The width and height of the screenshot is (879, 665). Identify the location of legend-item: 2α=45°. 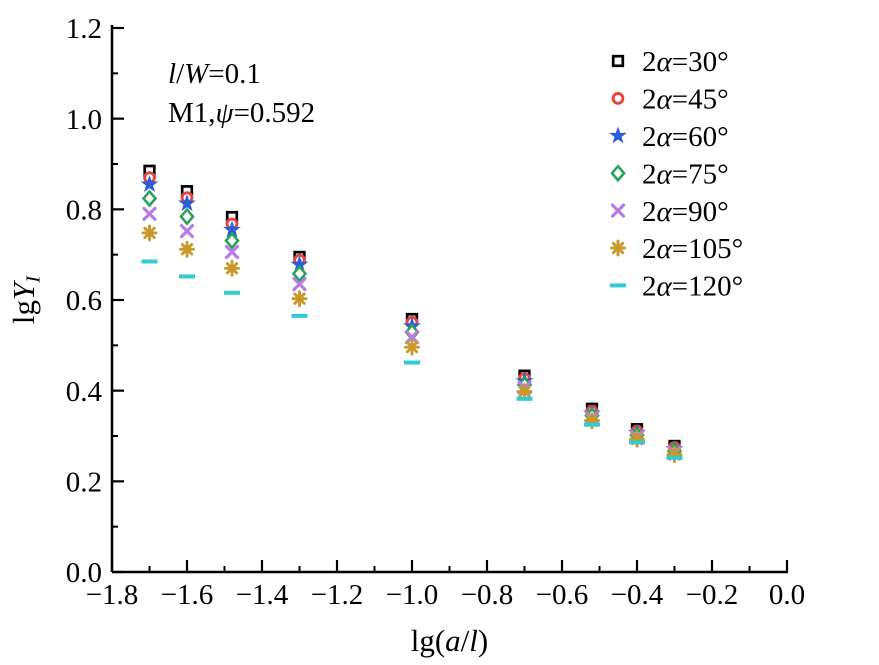
(670, 100).